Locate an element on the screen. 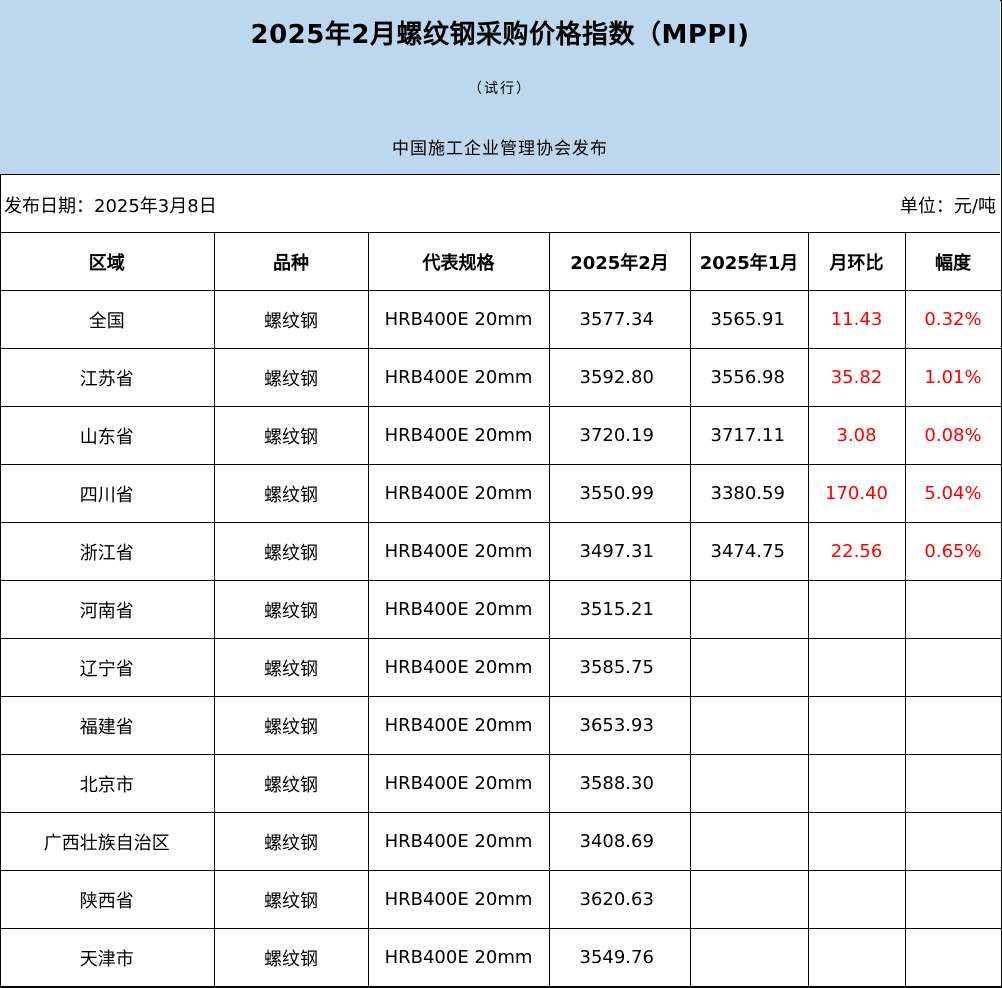 This screenshot has height=988, width=1002. cell-jan-price: 3717.11 is located at coordinates (749, 435).